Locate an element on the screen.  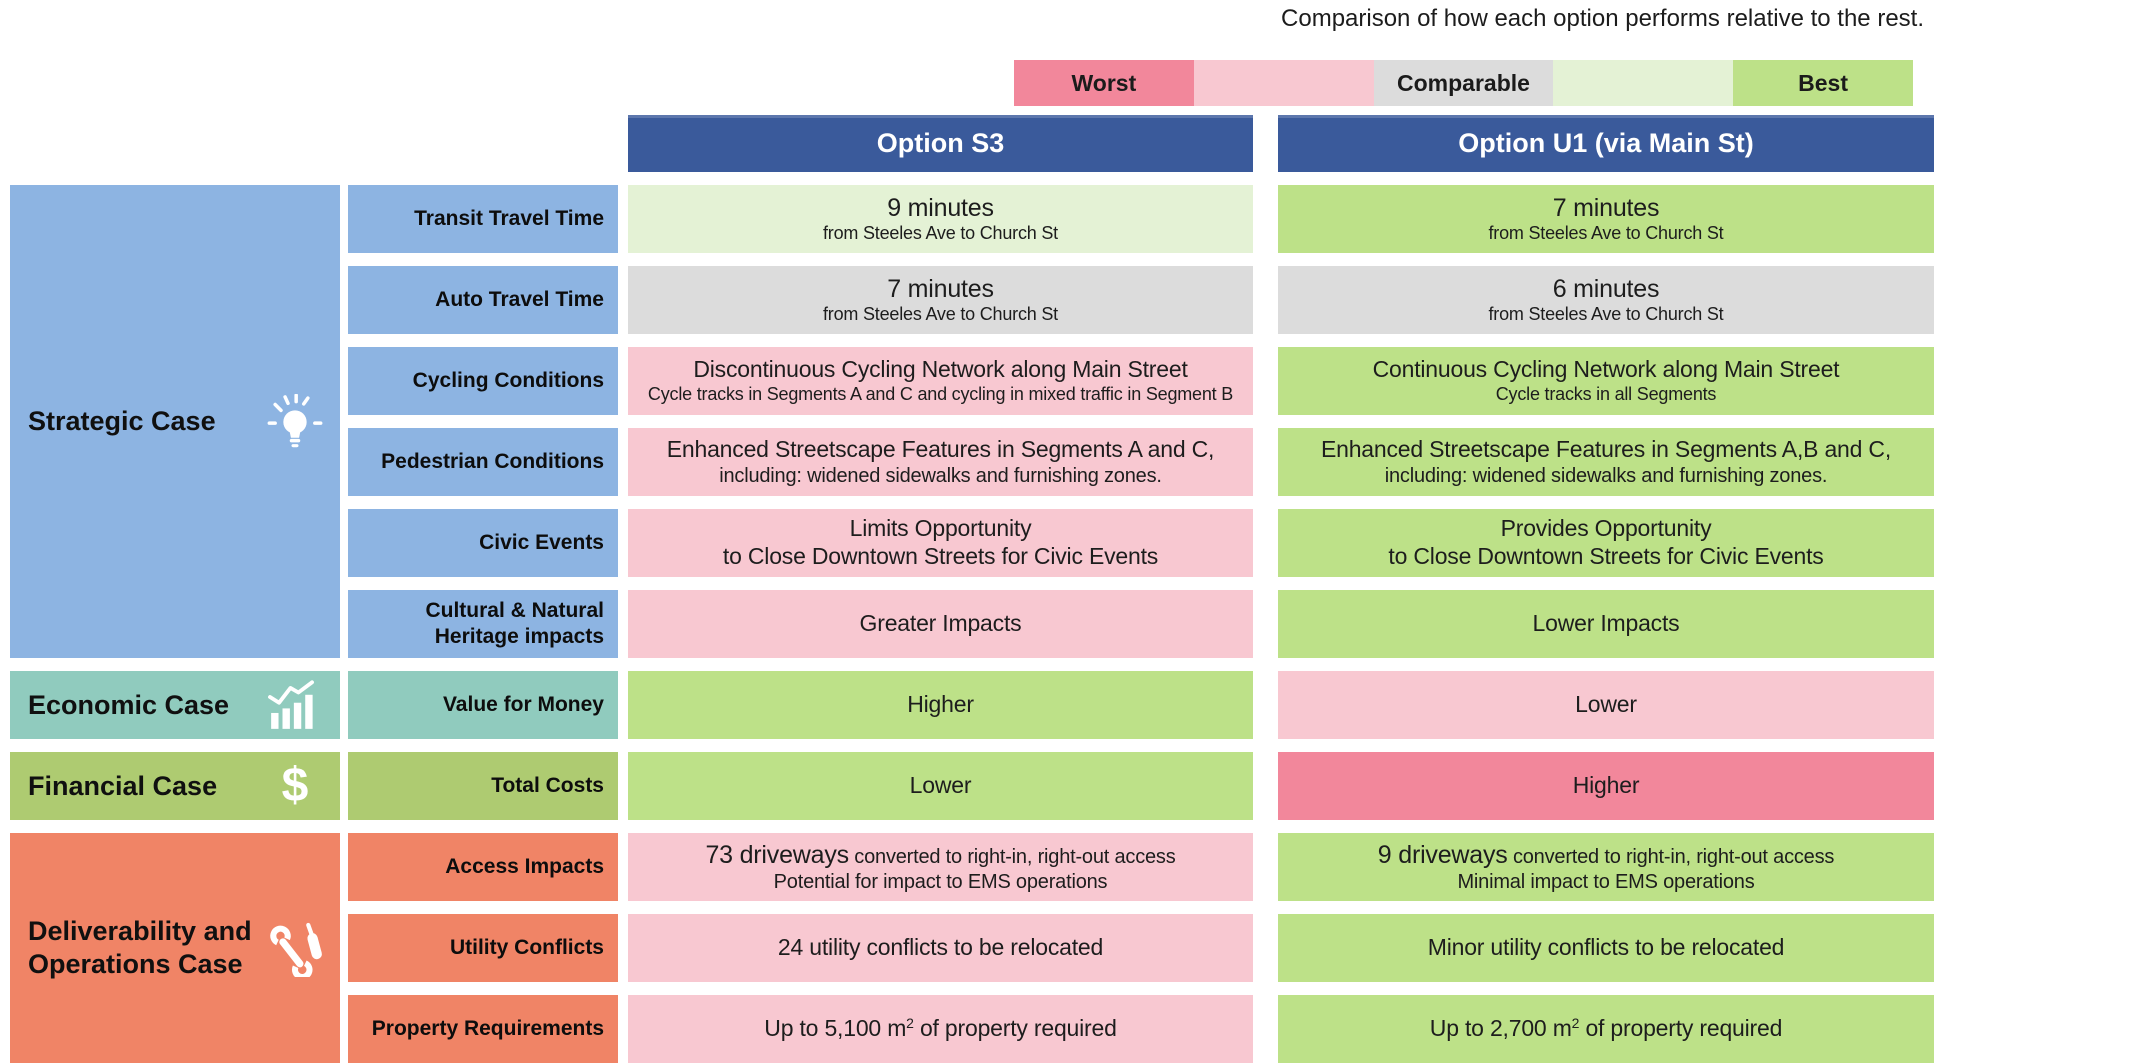
criterion-pedestrian-conditions: Pedestrian Conditions is located at coordinates (483, 462).